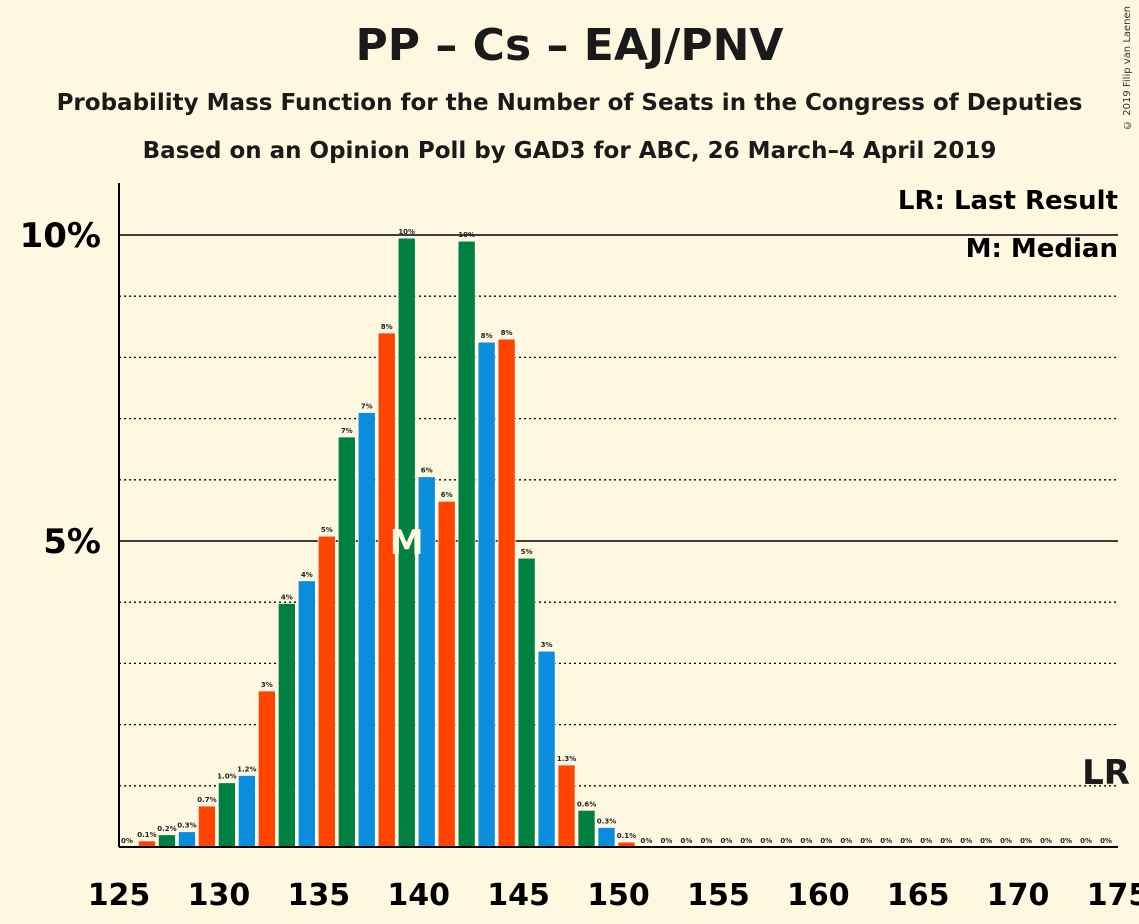 The width and height of the screenshot is (1139, 924). I want to click on legend-median: M: Median, so click(1042, 249).